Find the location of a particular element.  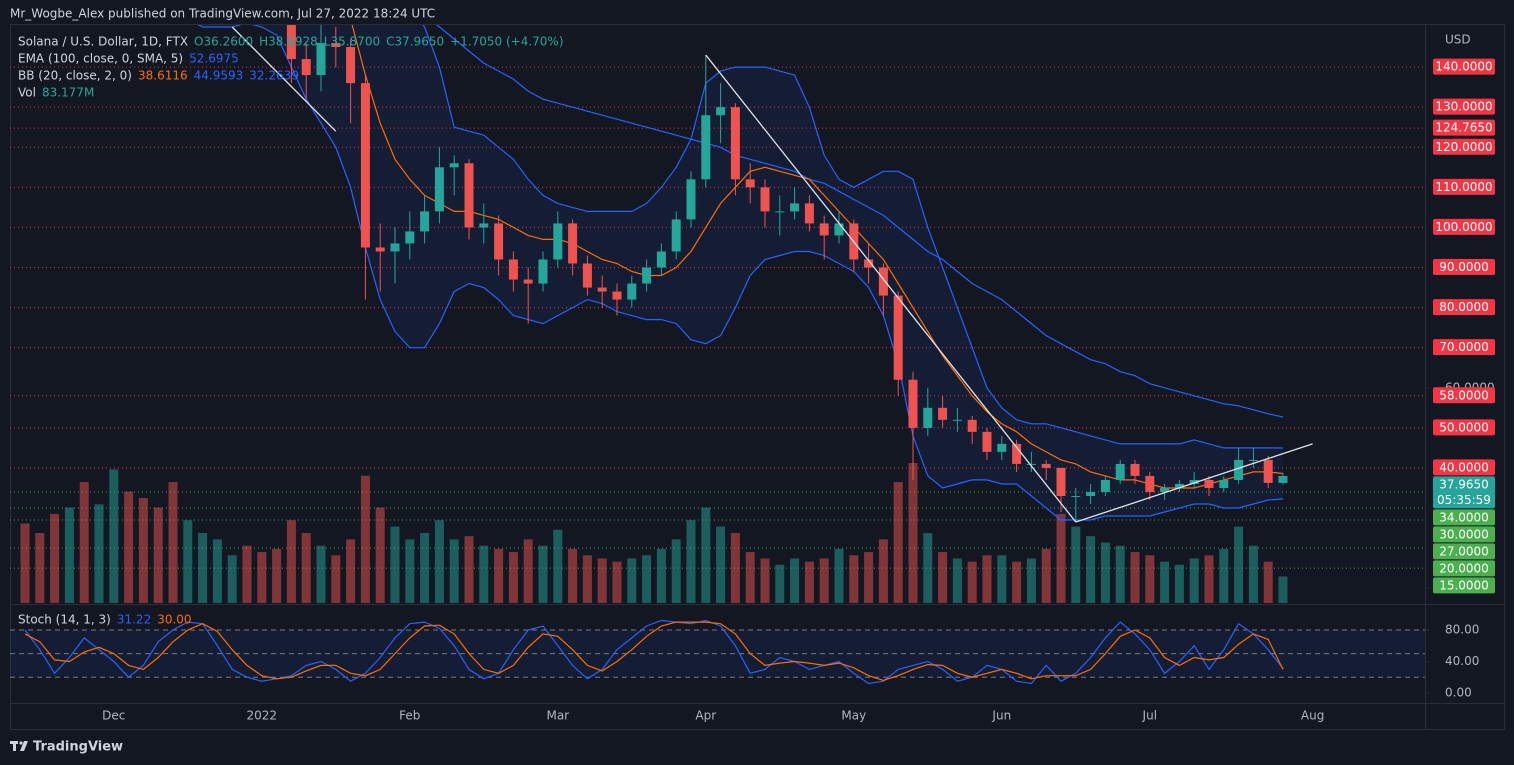

level-label: 124.7650 is located at coordinates (1463, 128).